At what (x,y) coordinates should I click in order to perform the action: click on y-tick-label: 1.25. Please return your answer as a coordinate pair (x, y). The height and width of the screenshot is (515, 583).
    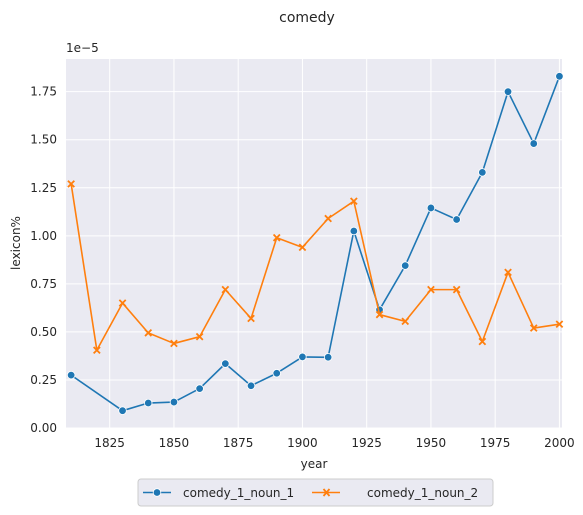
    Looking at the image, I should click on (43, 188).